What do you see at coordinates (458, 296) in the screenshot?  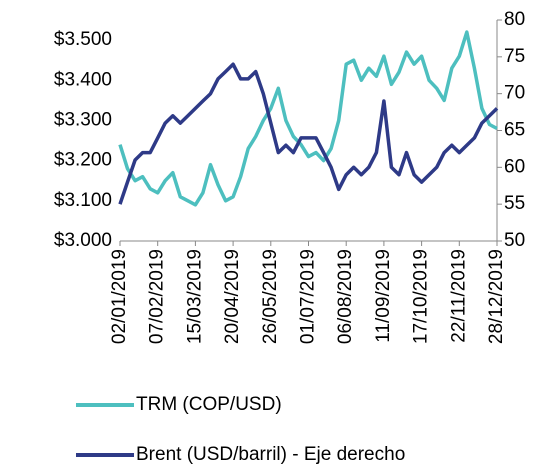 I see `x-tick-label: 22/11/2019` at bounding box center [458, 296].